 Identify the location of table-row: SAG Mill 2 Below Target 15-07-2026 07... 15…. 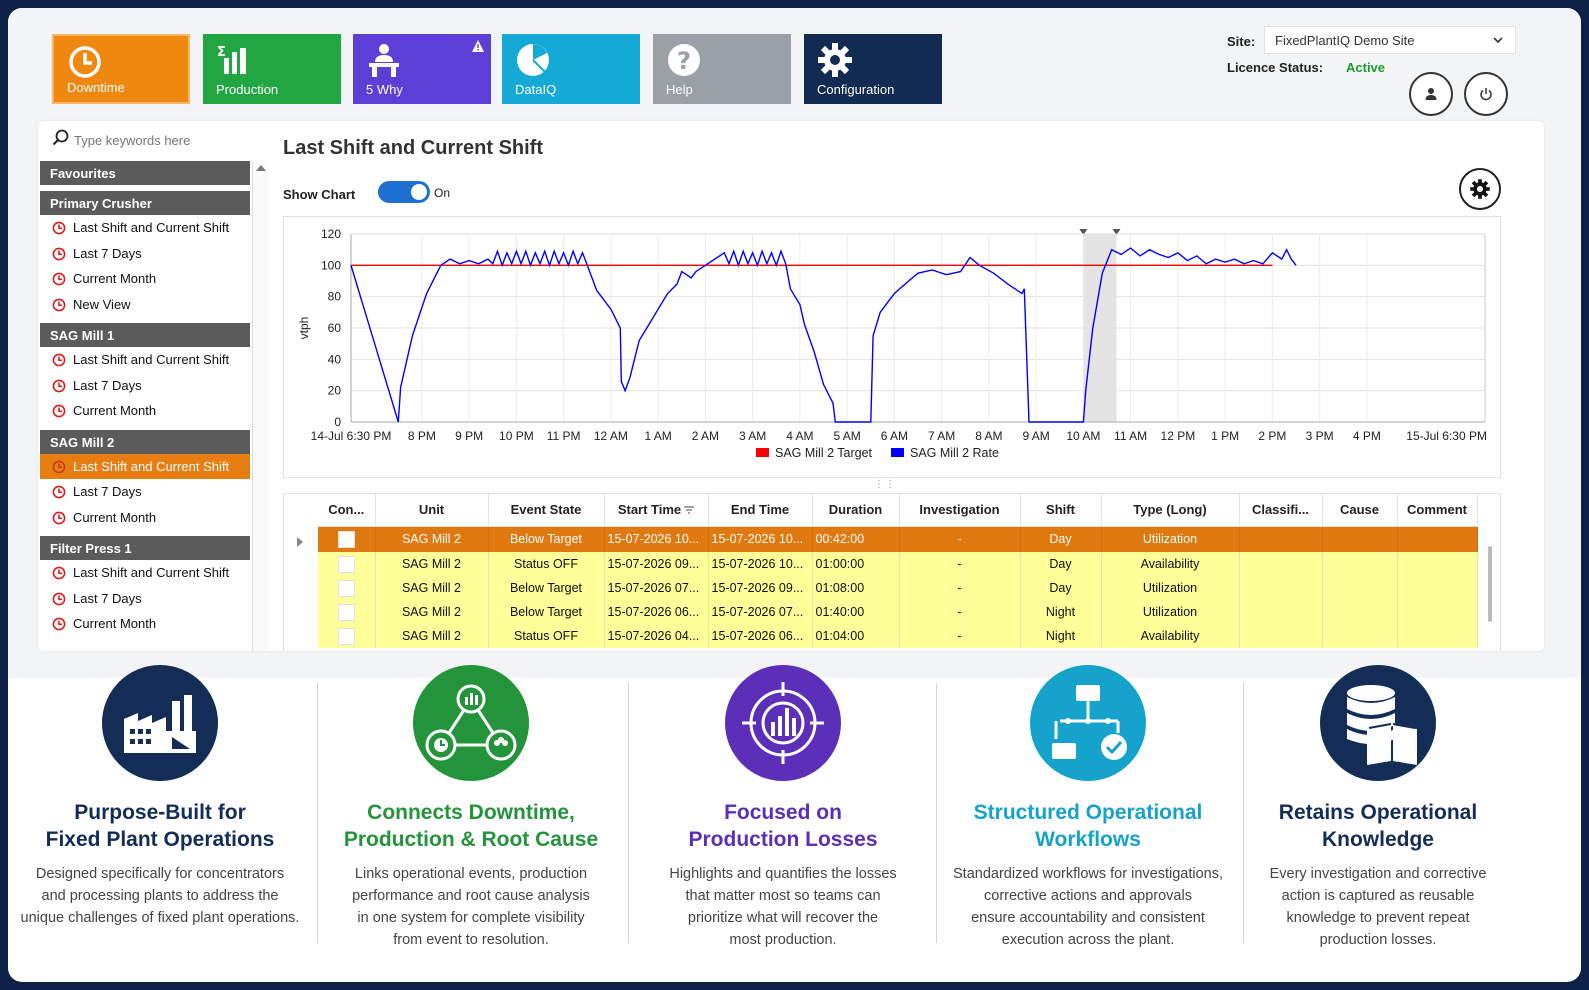
(898, 588).